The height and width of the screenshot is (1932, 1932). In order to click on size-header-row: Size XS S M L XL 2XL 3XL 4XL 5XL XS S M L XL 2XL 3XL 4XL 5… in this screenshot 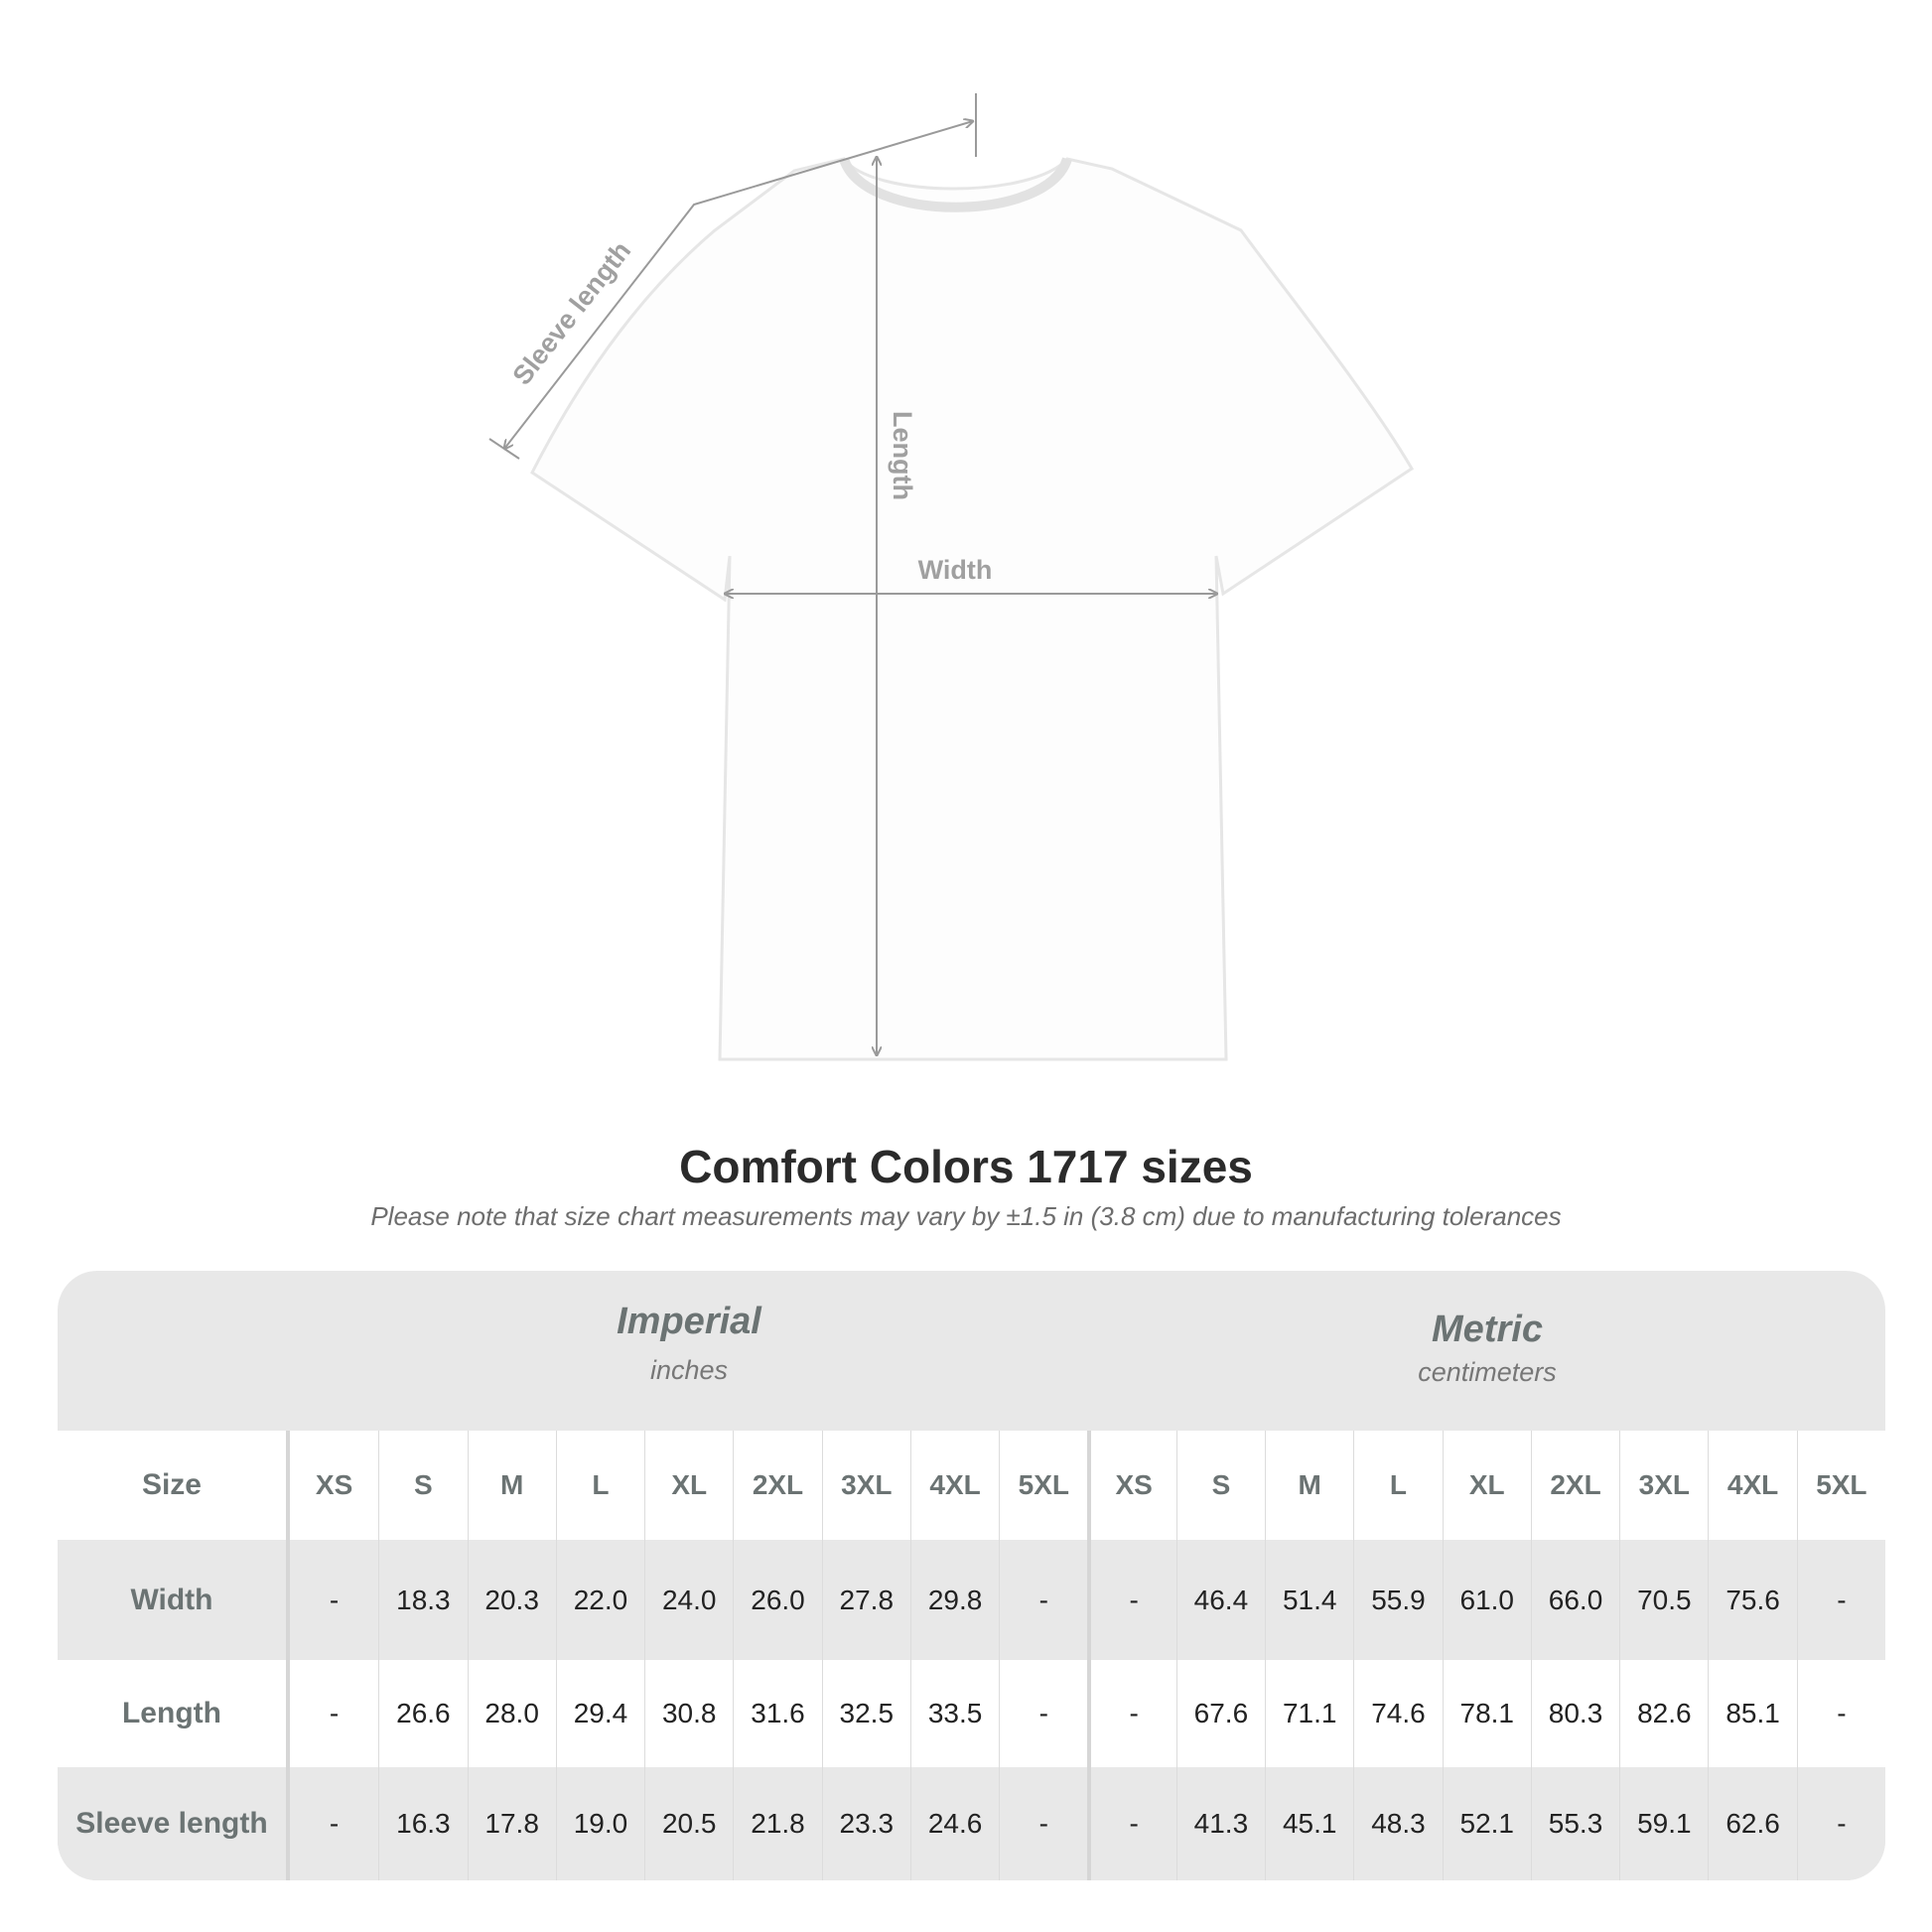, I will do `click(971, 1486)`.